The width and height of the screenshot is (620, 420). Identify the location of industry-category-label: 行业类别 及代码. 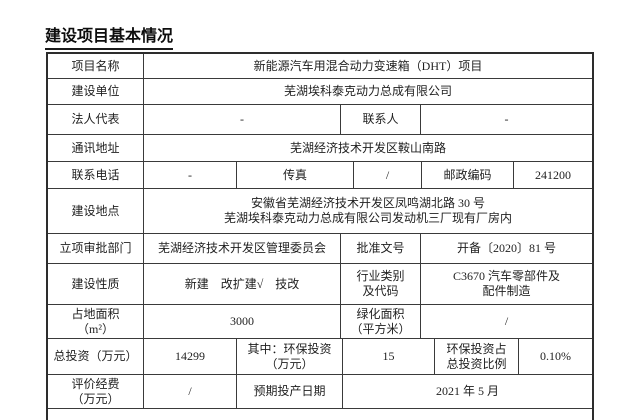
(381, 284).